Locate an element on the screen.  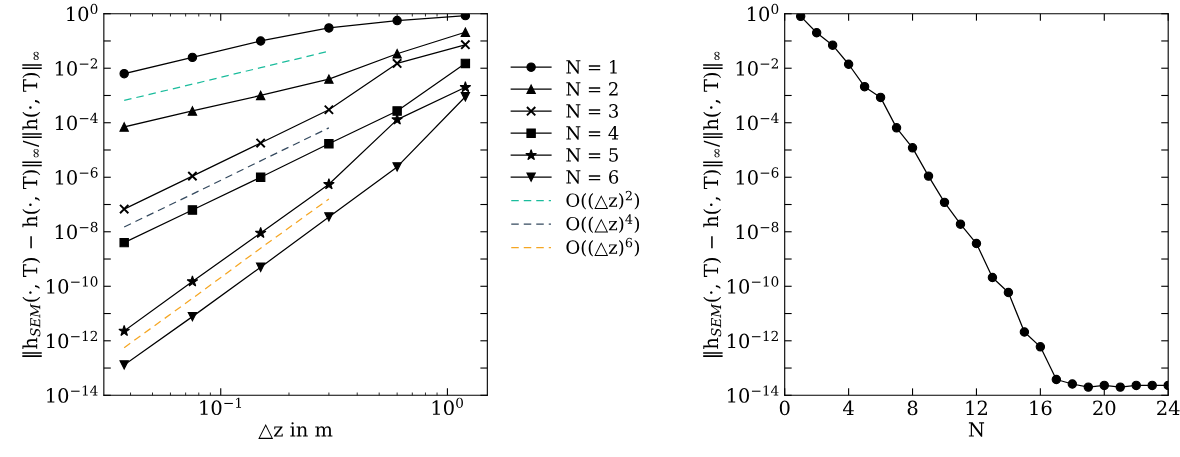
x-axis-title: N is located at coordinates (976, 429).